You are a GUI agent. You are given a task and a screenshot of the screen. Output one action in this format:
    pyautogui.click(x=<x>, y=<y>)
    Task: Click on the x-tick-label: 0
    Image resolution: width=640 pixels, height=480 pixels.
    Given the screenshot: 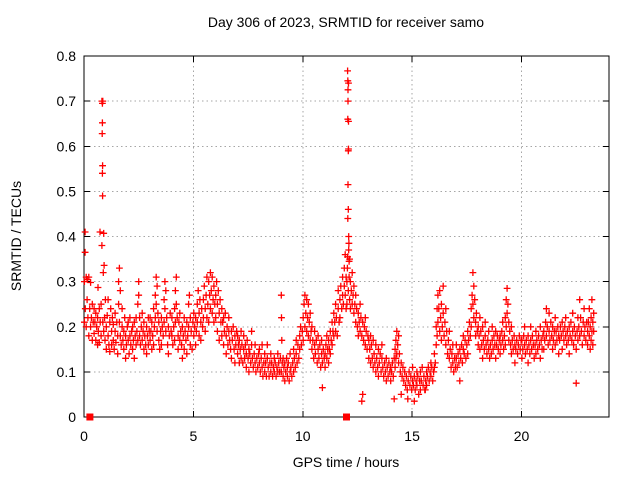 What is the action you would take?
    pyautogui.click(x=84, y=436)
    